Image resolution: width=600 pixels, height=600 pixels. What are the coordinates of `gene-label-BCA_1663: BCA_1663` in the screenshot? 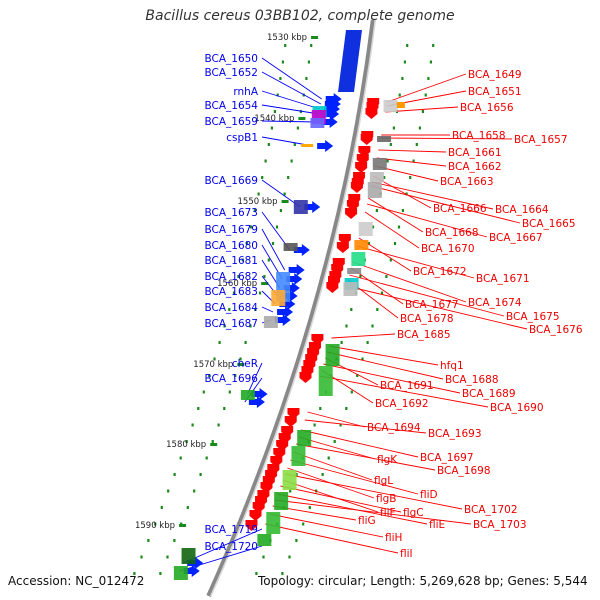 It's located at (467, 182).